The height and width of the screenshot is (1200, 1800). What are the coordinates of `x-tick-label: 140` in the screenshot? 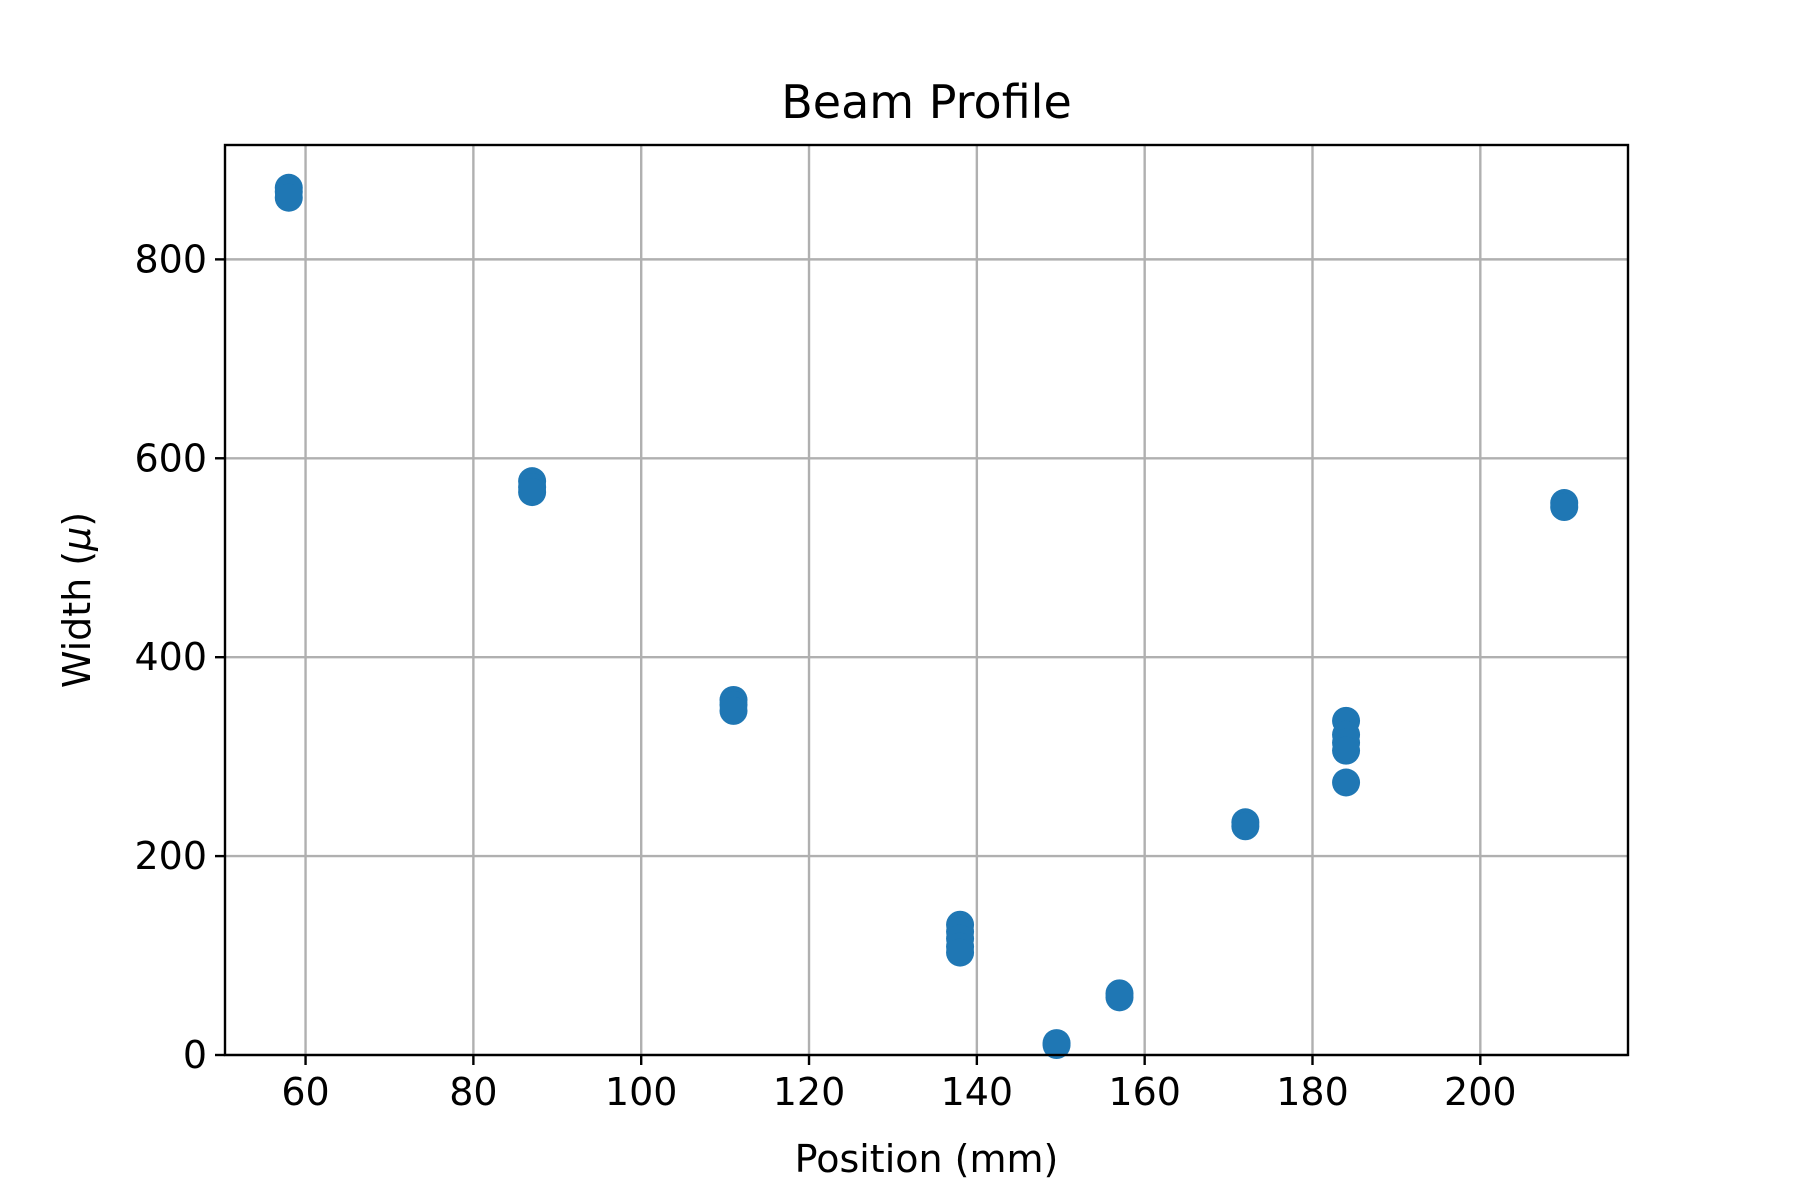 It's located at (977, 1092).